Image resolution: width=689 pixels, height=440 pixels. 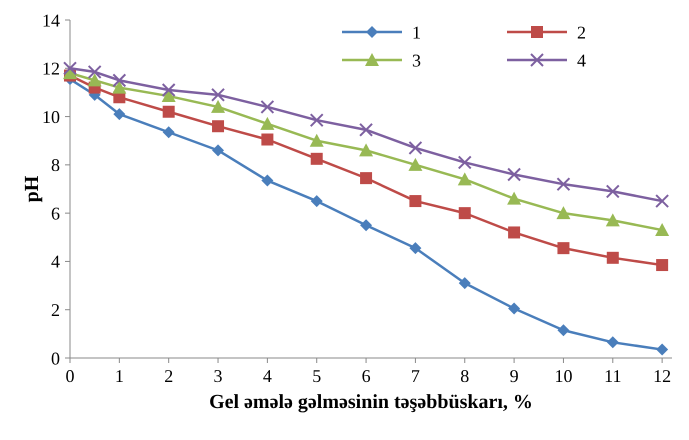 I want to click on y-tick-label: 4, so click(x=55, y=262).